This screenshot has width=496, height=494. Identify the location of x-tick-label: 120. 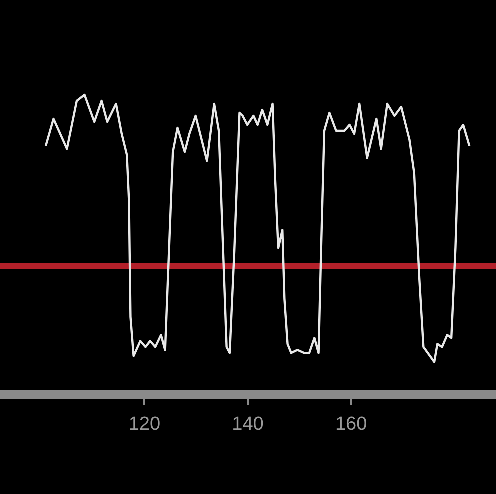
(144, 424).